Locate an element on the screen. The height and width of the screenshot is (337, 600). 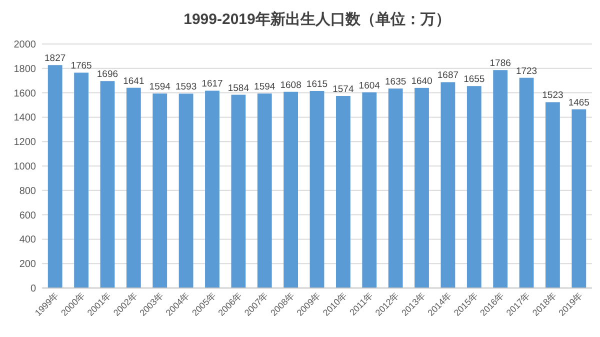
y-tick-label: 1000 is located at coordinates (25, 167).